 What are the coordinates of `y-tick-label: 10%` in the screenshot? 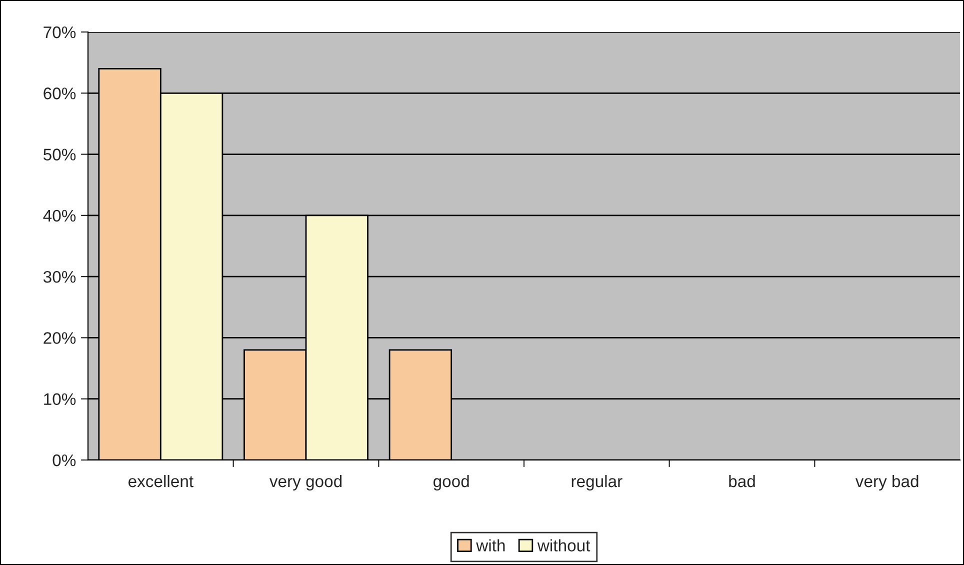 It's located at (60, 399).